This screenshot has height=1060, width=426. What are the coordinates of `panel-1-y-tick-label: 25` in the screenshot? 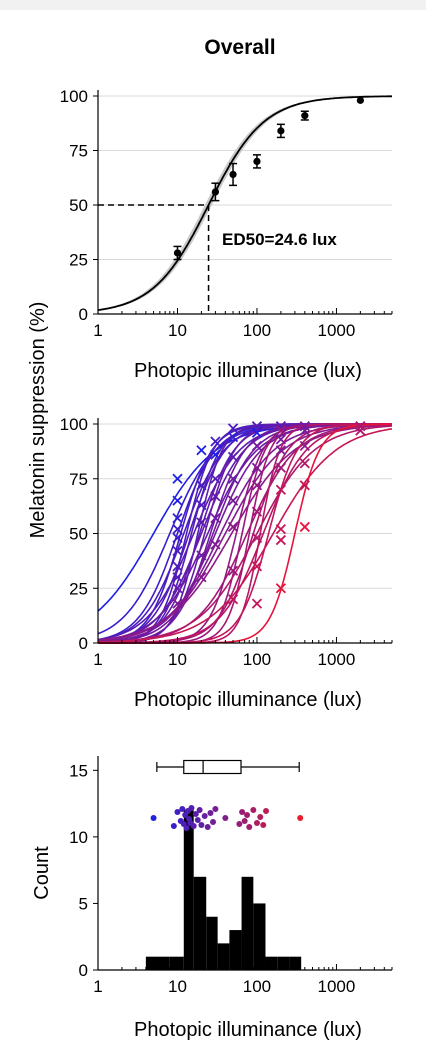 It's located at (78, 260).